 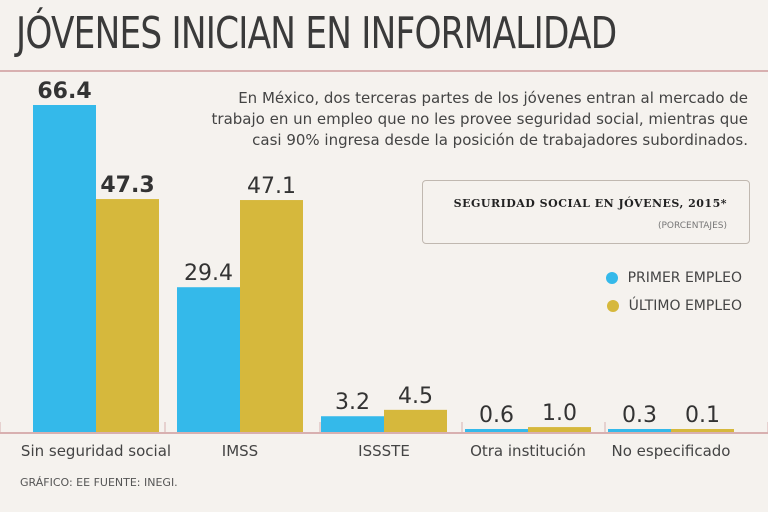 I want to click on category-label: Sin seguridad social, so click(x=96, y=451).